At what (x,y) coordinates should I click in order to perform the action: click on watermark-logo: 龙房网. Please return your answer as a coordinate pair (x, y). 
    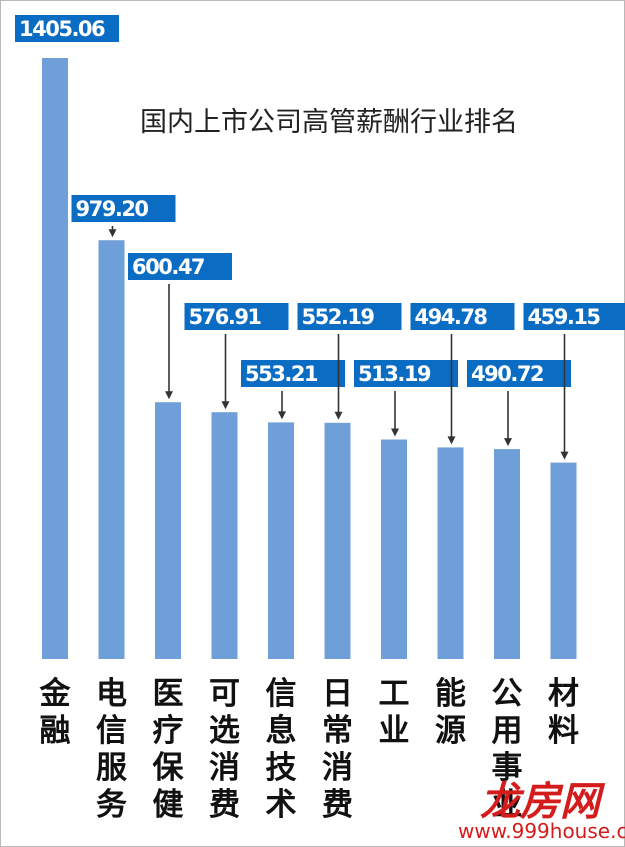
    Looking at the image, I should click on (543, 802).